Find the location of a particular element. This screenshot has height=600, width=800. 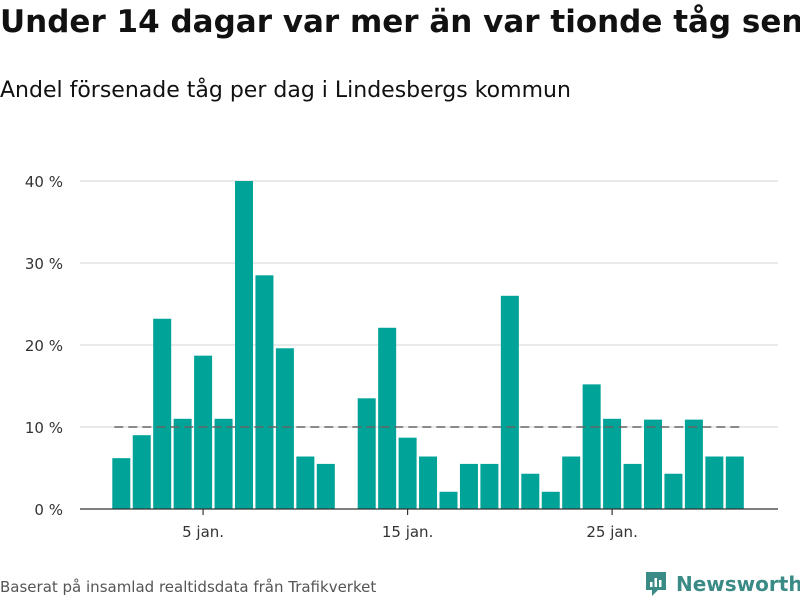

y-tick-label: 0 % is located at coordinates (48, 510).